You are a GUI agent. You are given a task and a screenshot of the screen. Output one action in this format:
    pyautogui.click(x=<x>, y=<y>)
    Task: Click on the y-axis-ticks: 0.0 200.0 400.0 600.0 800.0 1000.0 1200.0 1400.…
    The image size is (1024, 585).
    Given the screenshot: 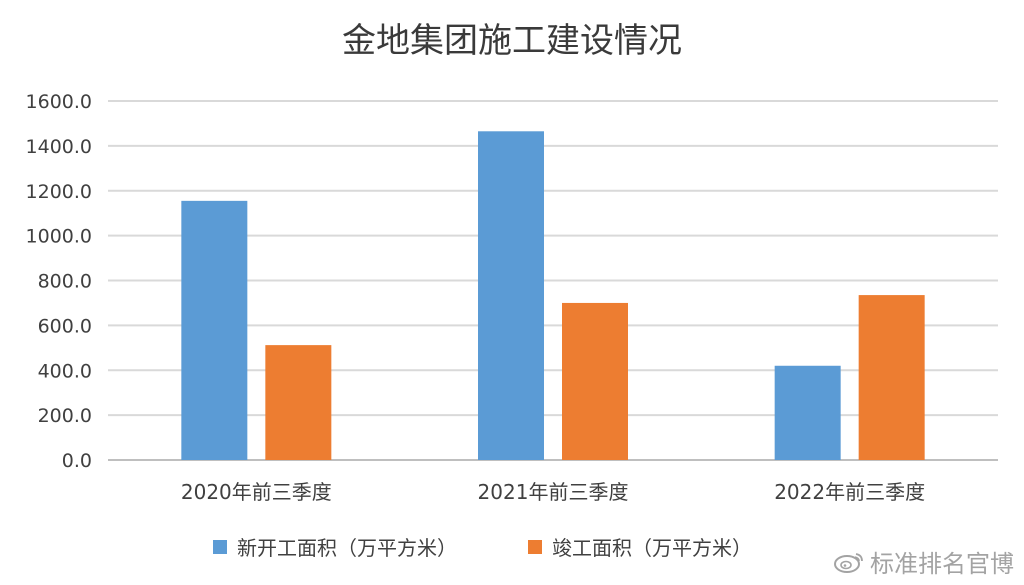 What is the action you would take?
    pyautogui.click(x=59, y=281)
    